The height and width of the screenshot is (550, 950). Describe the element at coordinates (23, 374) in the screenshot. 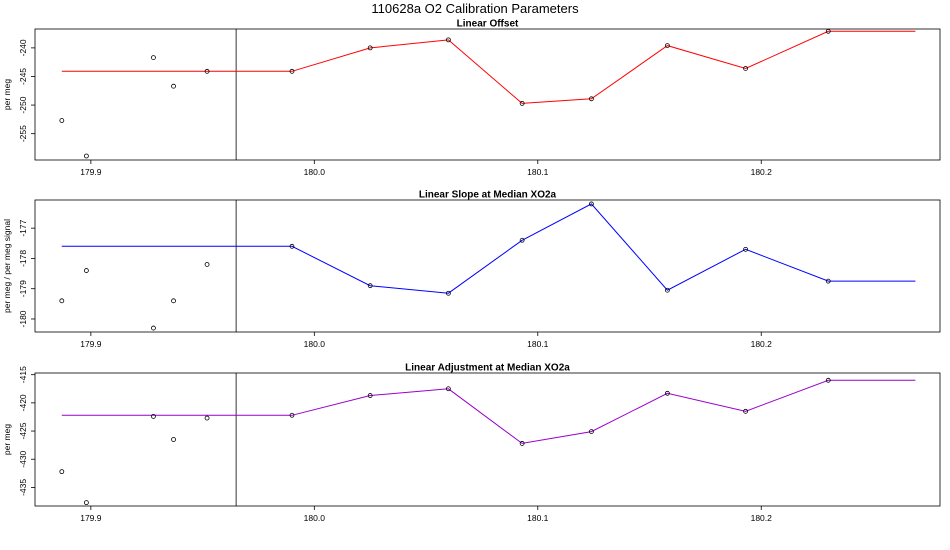

I see `chart-2-y-tick-label: -415` at that location.